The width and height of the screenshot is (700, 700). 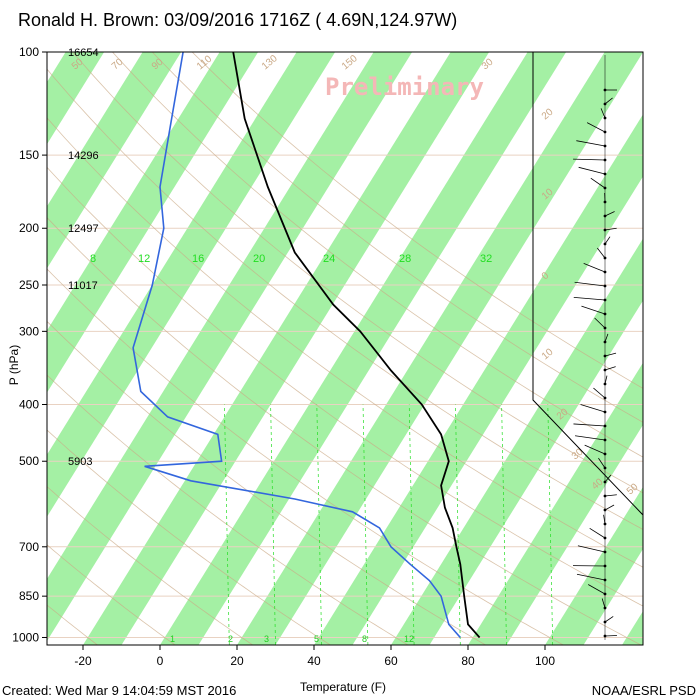 What do you see at coordinates (316, 639) in the screenshot?
I see `mixing-ratio-label: 5` at bounding box center [316, 639].